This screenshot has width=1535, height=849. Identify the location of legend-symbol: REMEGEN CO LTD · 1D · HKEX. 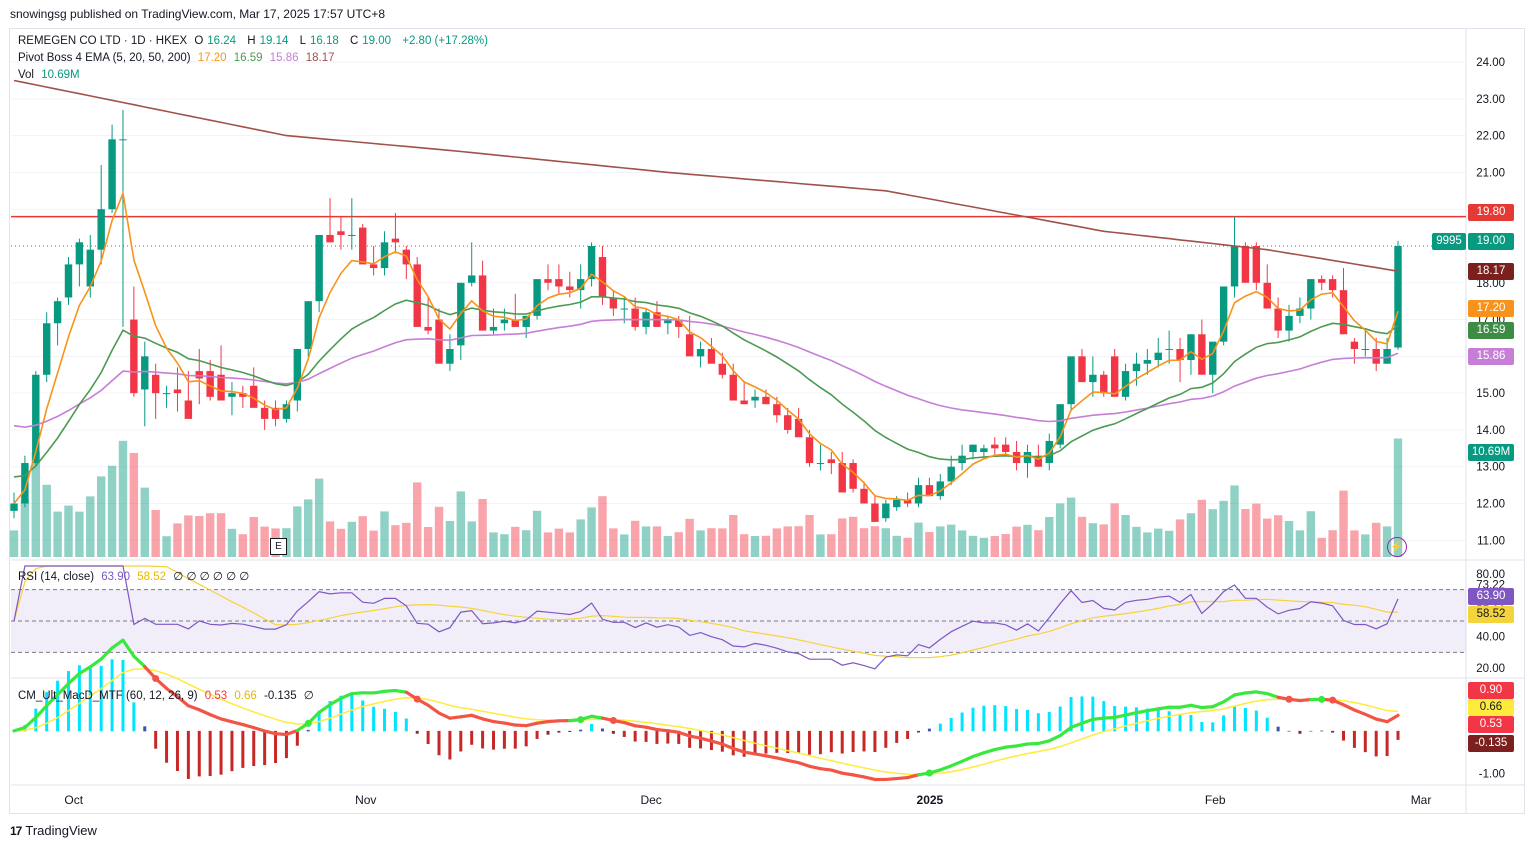
(103, 41).